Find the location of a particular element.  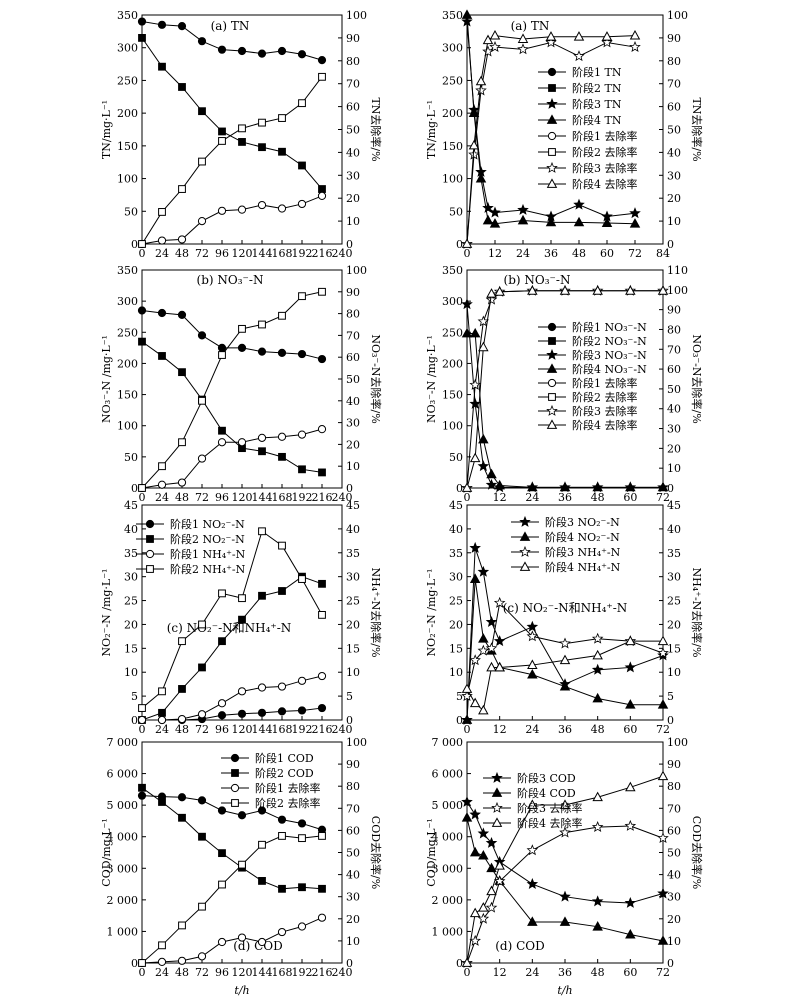

legend-label: 阶段3 COD is located at coordinates (546, 778).